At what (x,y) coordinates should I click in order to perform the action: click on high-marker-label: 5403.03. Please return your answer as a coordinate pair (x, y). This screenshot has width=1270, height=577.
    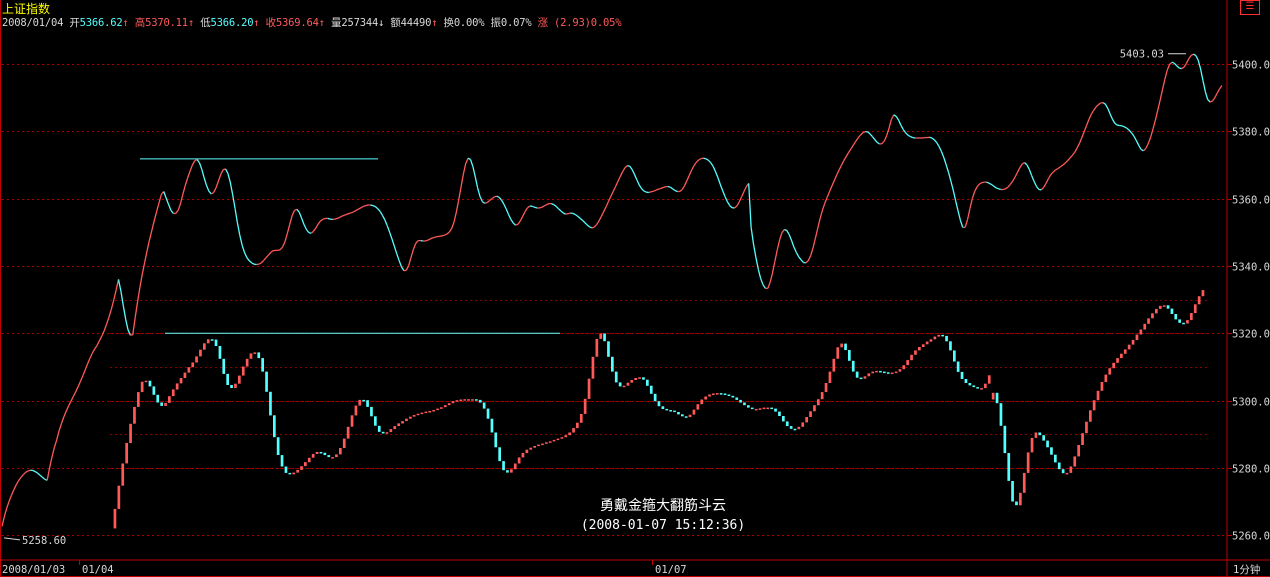
    Looking at the image, I should click on (1142, 55).